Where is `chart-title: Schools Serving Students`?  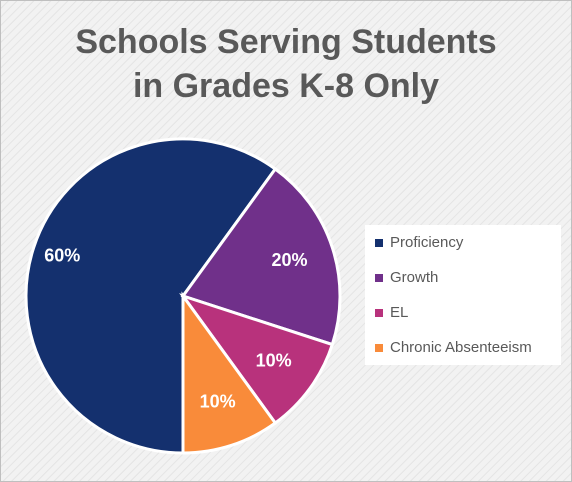 chart-title: Schools Serving Students is located at coordinates (285, 42).